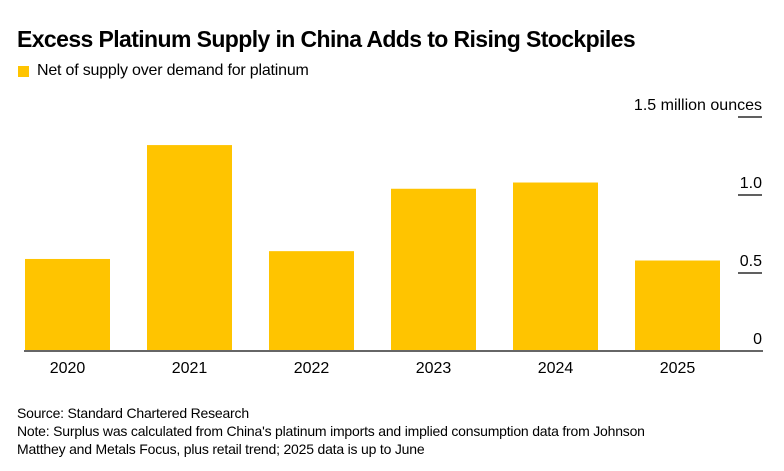 The height and width of the screenshot is (471, 784). I want to click on x-tick-label-2023: 2023, so click(434, 368).